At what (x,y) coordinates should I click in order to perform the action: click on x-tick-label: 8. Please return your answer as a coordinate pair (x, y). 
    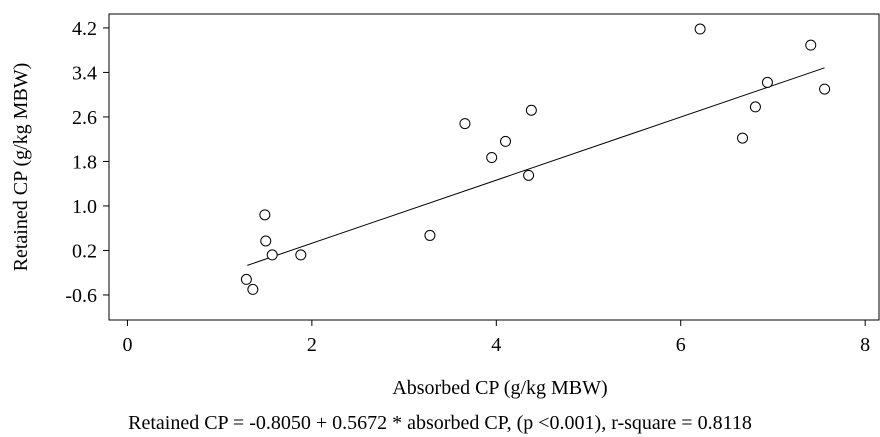
    Looking at the image, I should click on (865, 345).